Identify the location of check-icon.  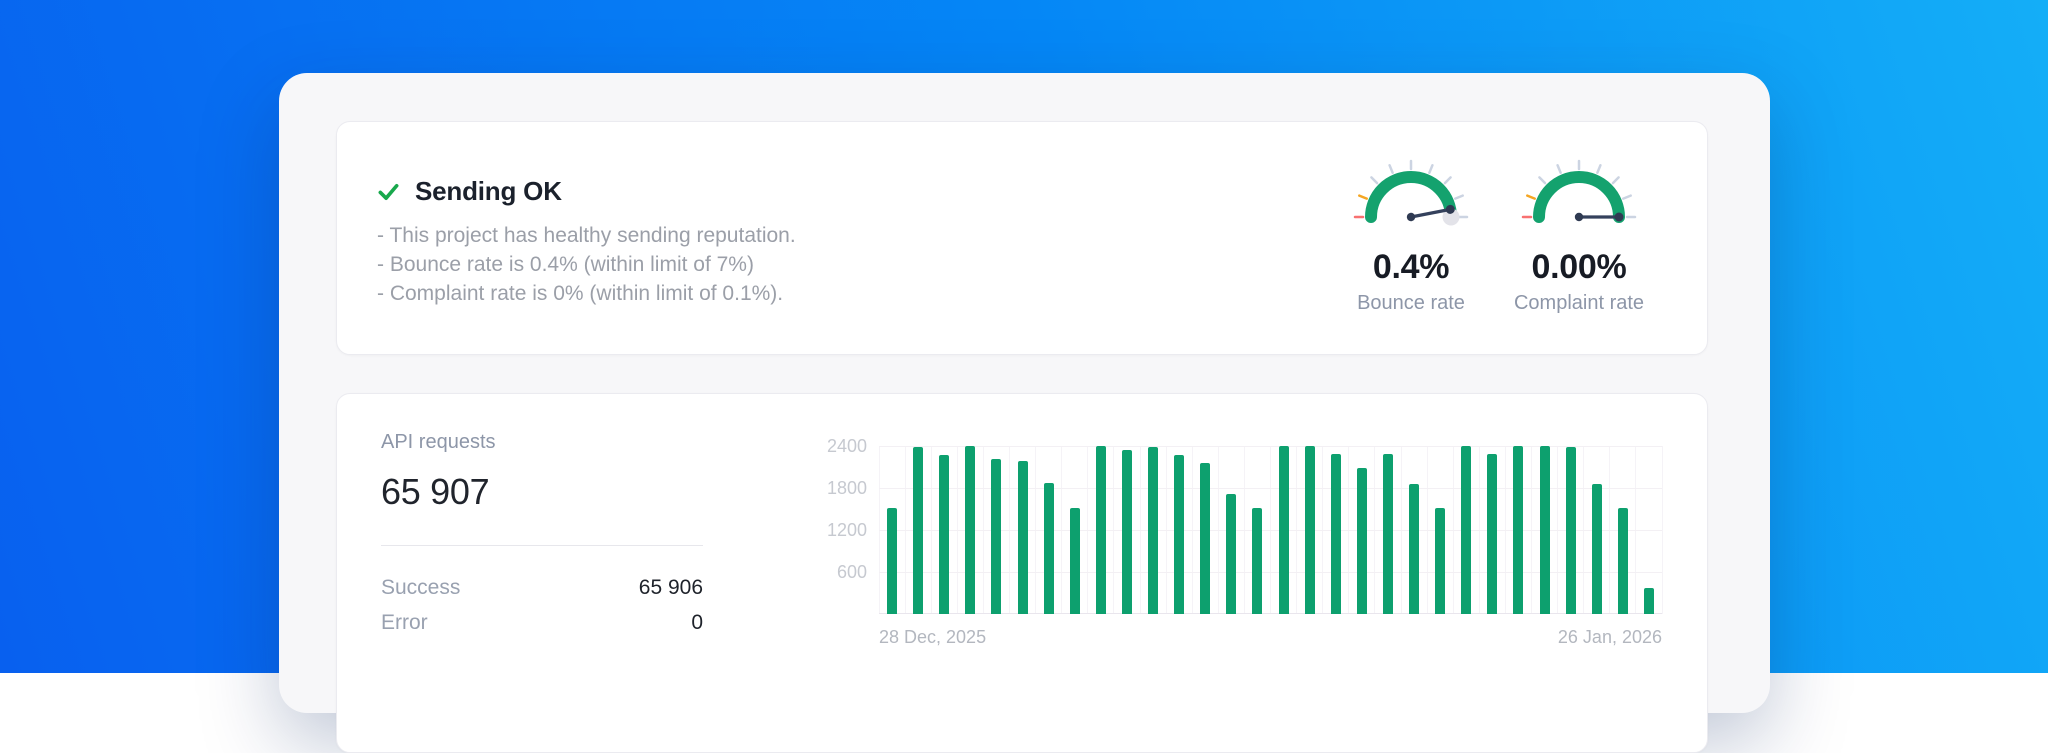
(388, 191).